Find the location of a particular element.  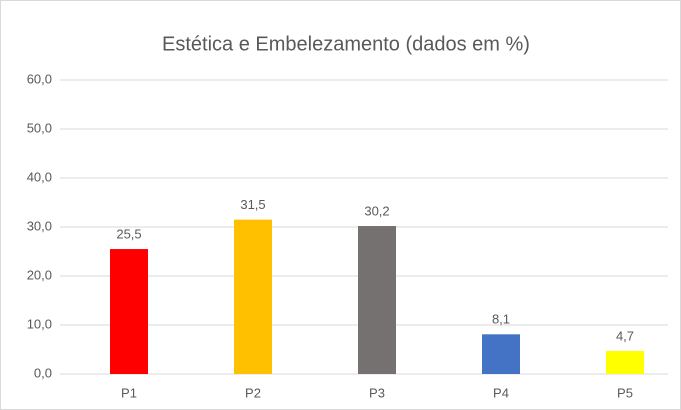

y-tick-label: 30,0 is located at coordinates (39, 225).